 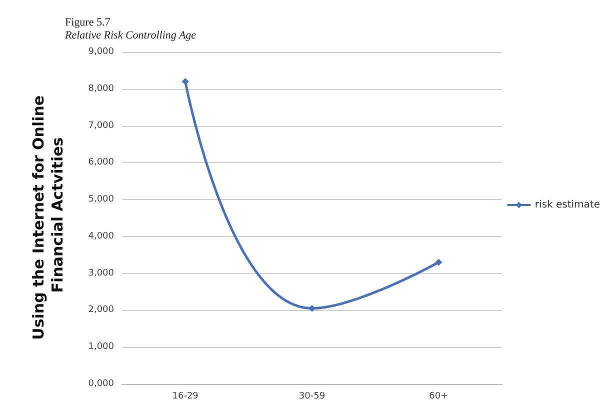 I want to click on chart-subtitle: Relative Risk Controlling Age, so click(x=130, y=36).